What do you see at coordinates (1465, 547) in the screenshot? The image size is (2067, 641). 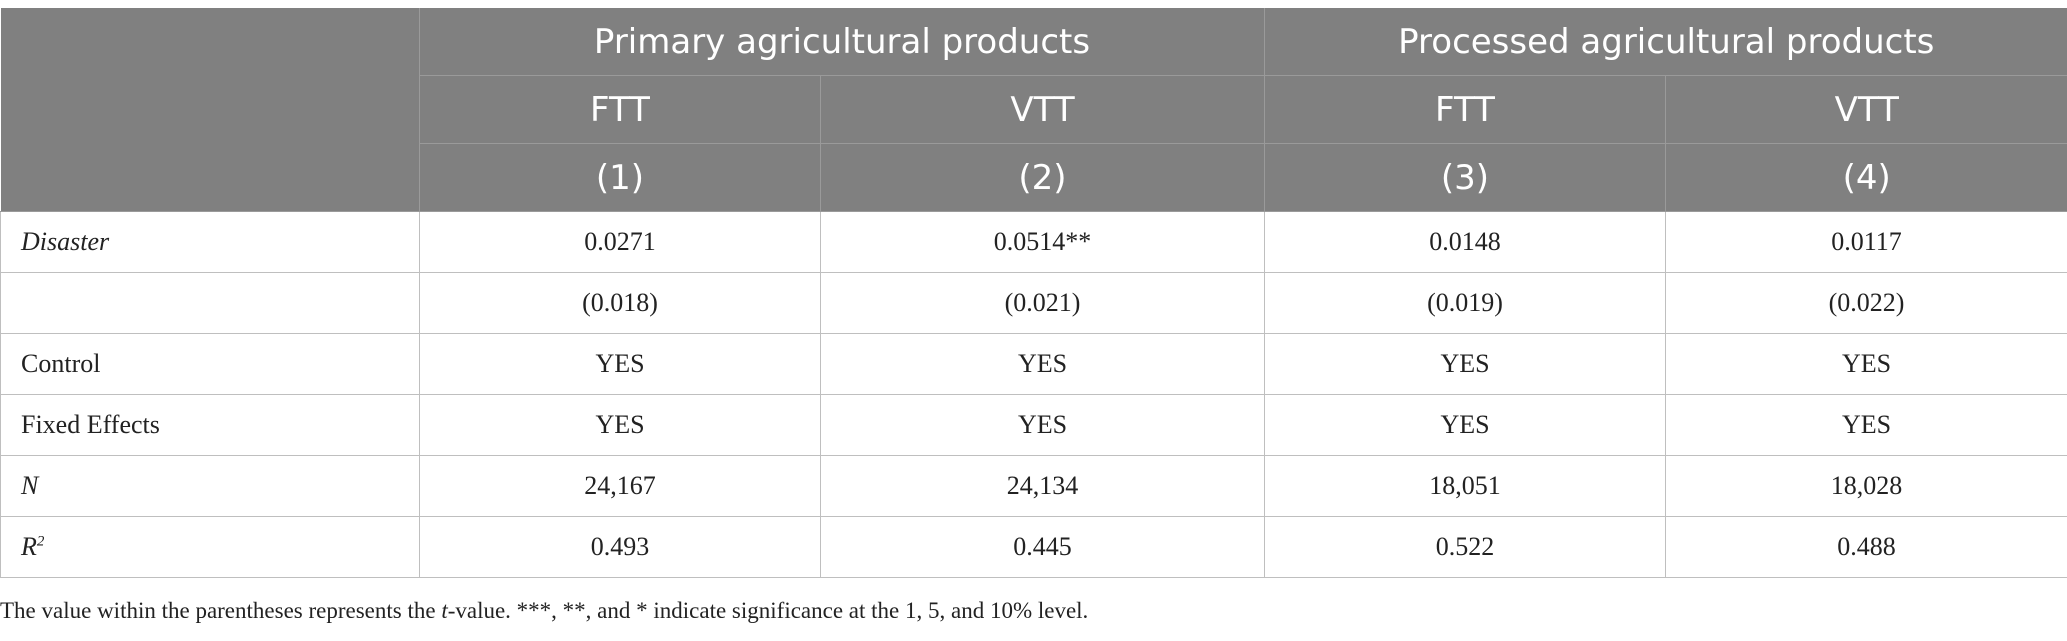 I see `cell-r2-3: 0.522` at bounding box center [1465, 547].